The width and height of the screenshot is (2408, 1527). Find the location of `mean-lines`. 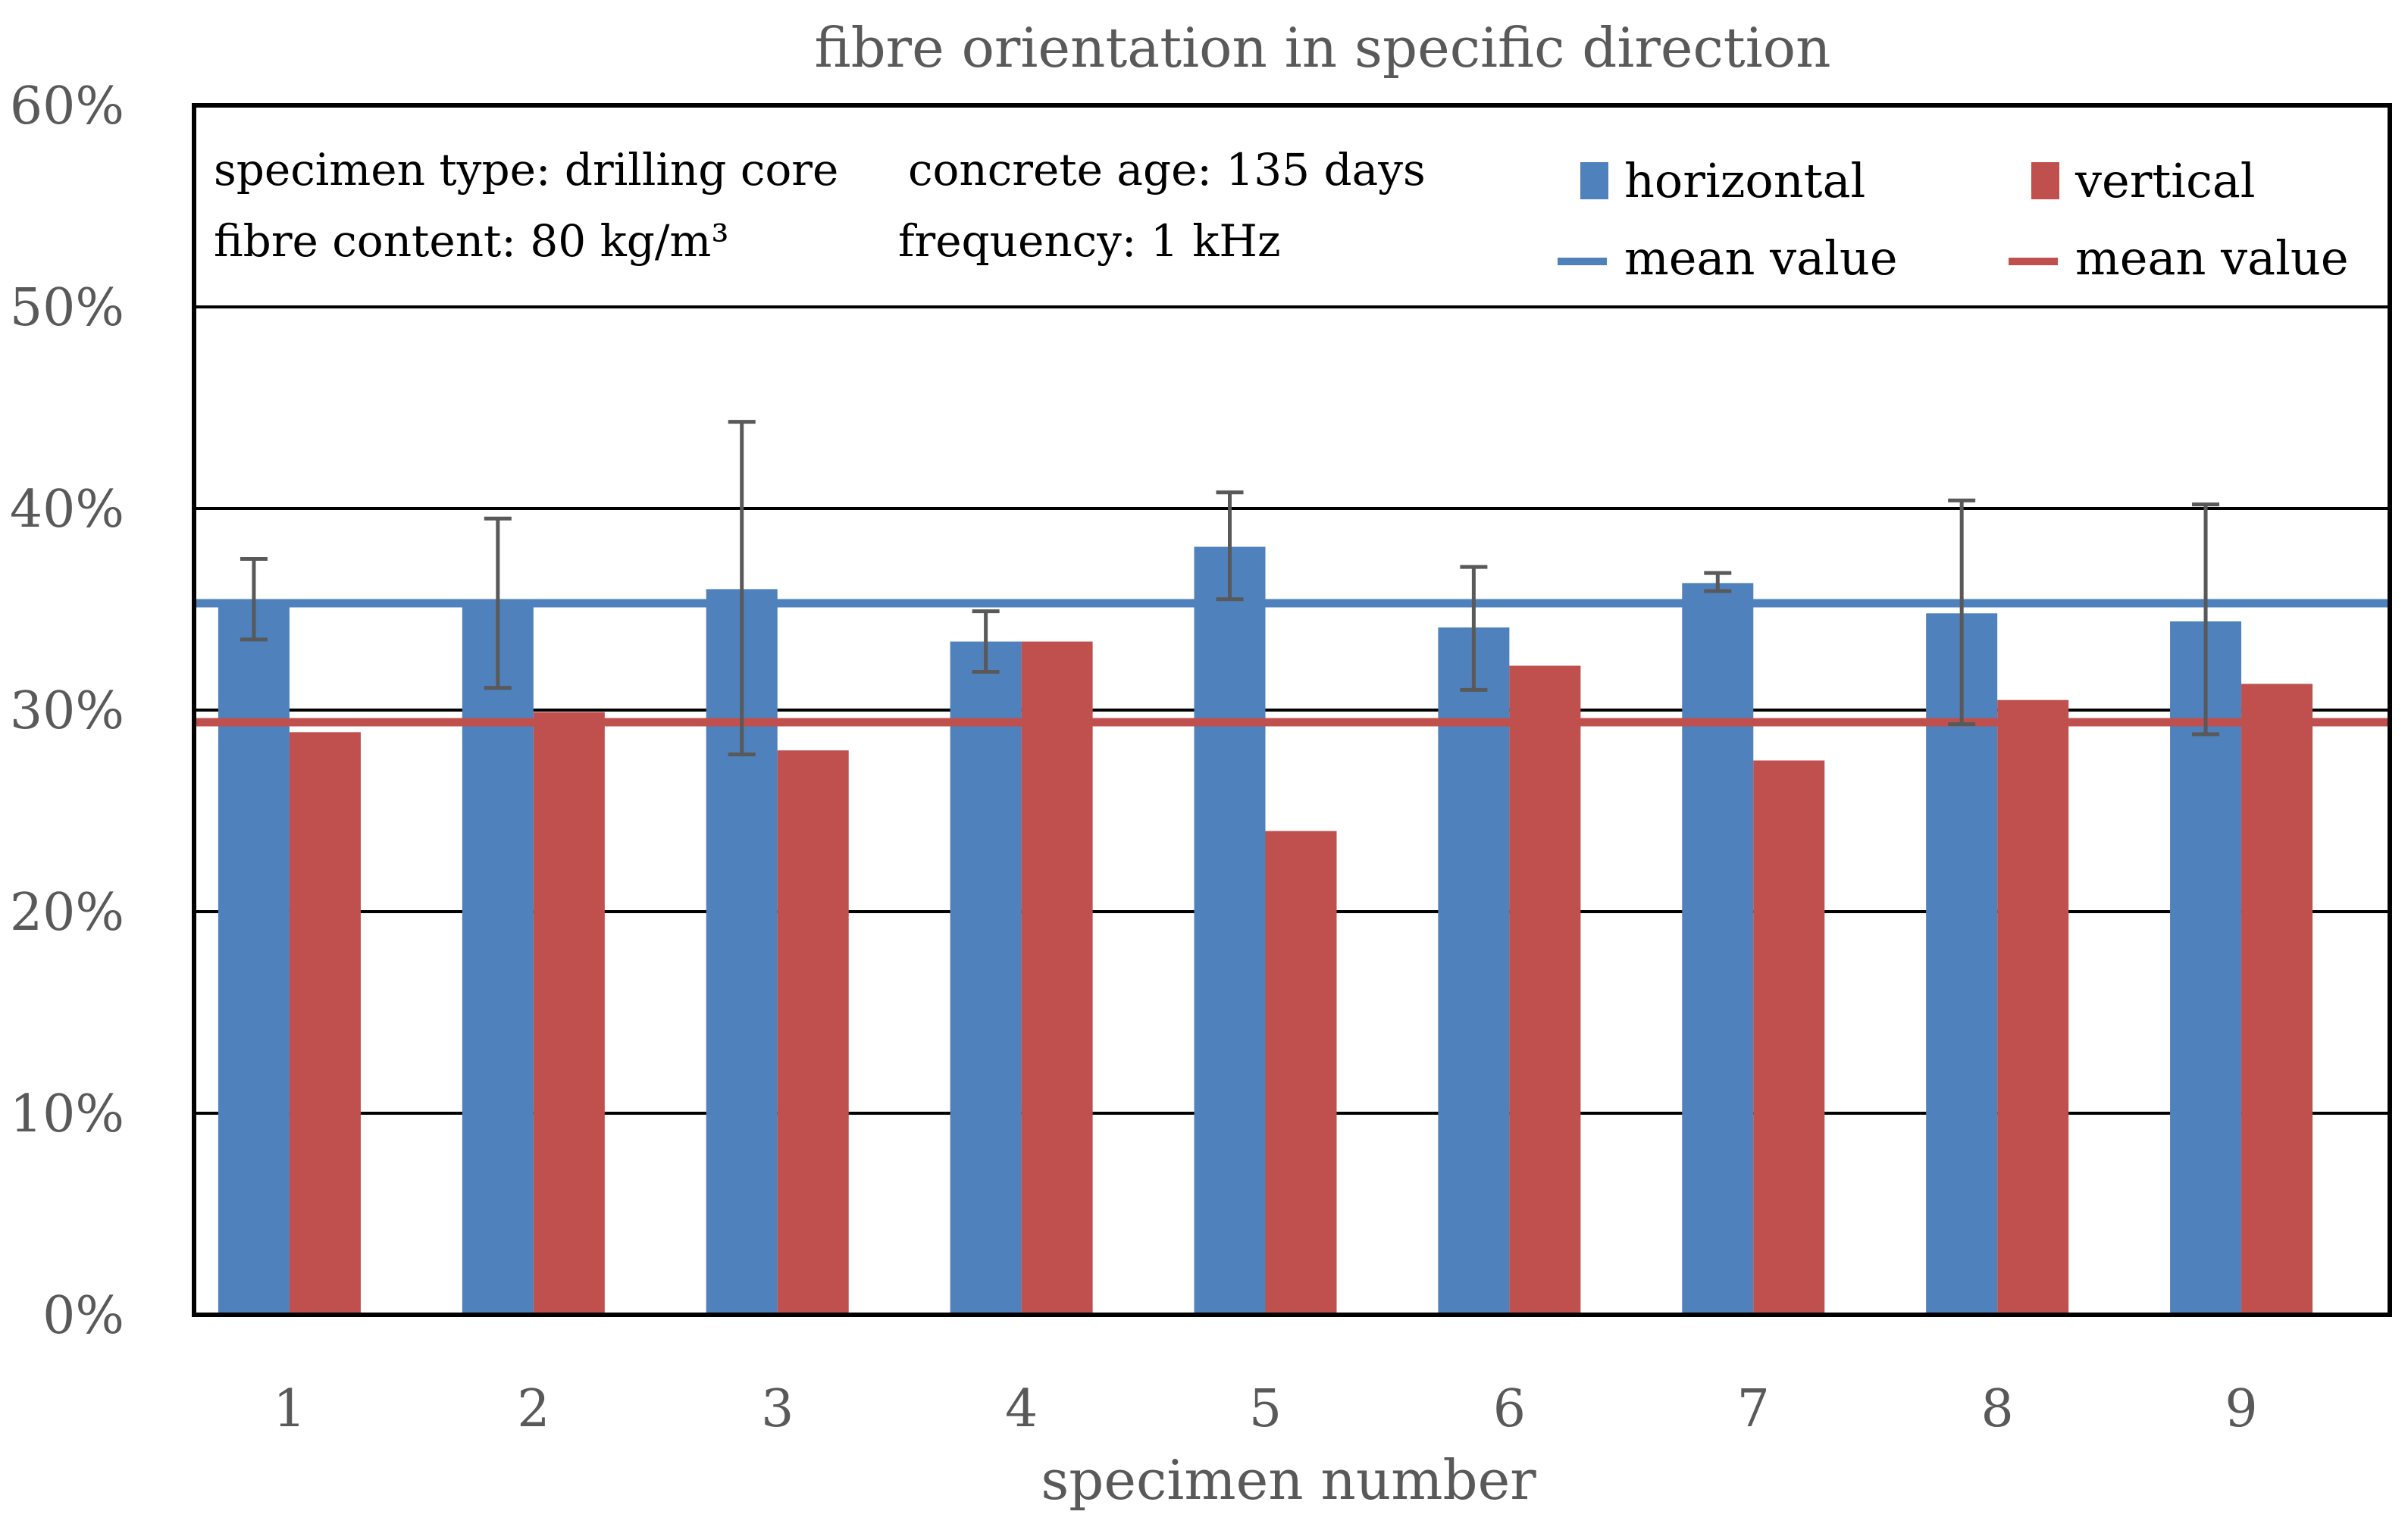

mean-lines is located at coordinates (1292, 663).